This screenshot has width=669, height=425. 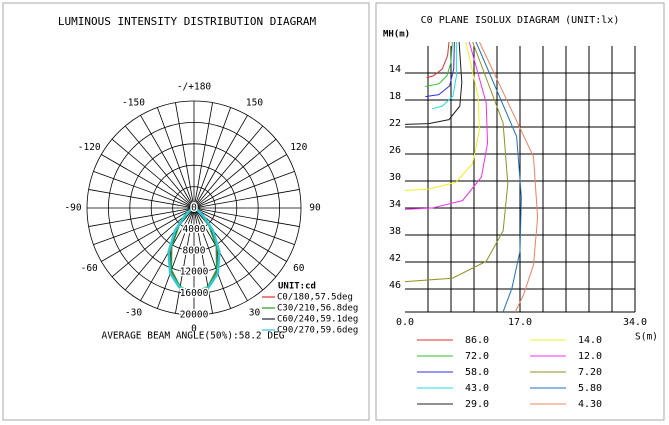 I want to click on legend-label: C90/270,59.6deg, so click(x=317, y=331).